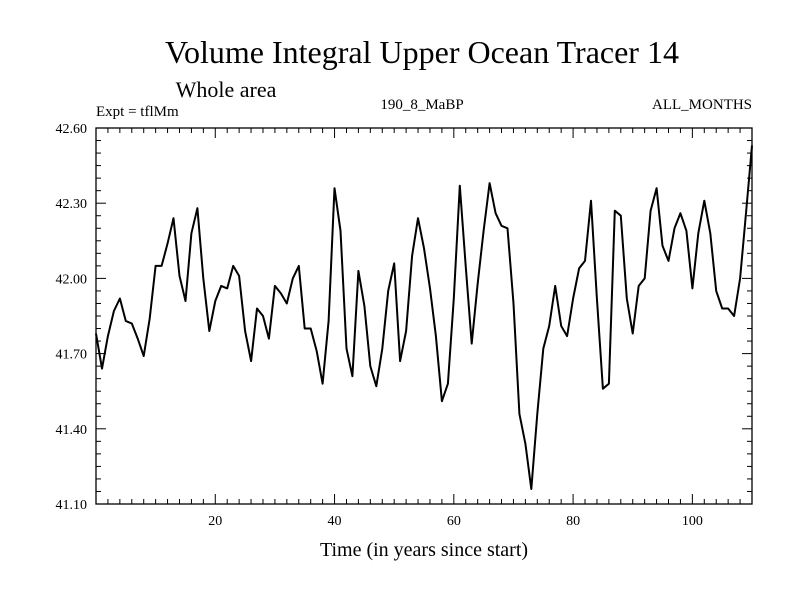 This screenshot has width=800, height=600. Describe the element at coordinates (424, 550) in the screenshot. I see `x-axis-label: Time (in years since start)` at that location.